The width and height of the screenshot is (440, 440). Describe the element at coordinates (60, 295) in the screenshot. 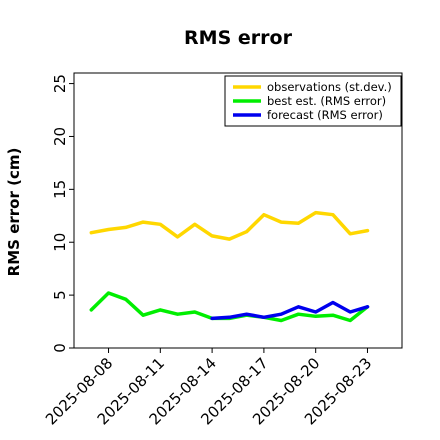

I see `y-tick-label: 5` at that location.